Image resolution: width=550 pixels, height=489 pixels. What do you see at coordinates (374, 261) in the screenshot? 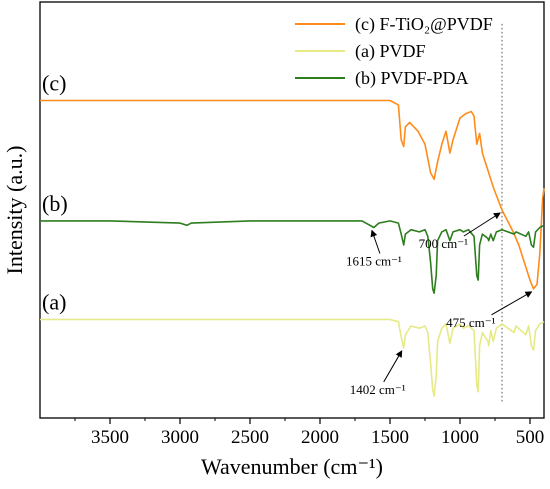
I see `annotation-label-1615: 1615 cm⁻¹` at bounding box center [374, 261].